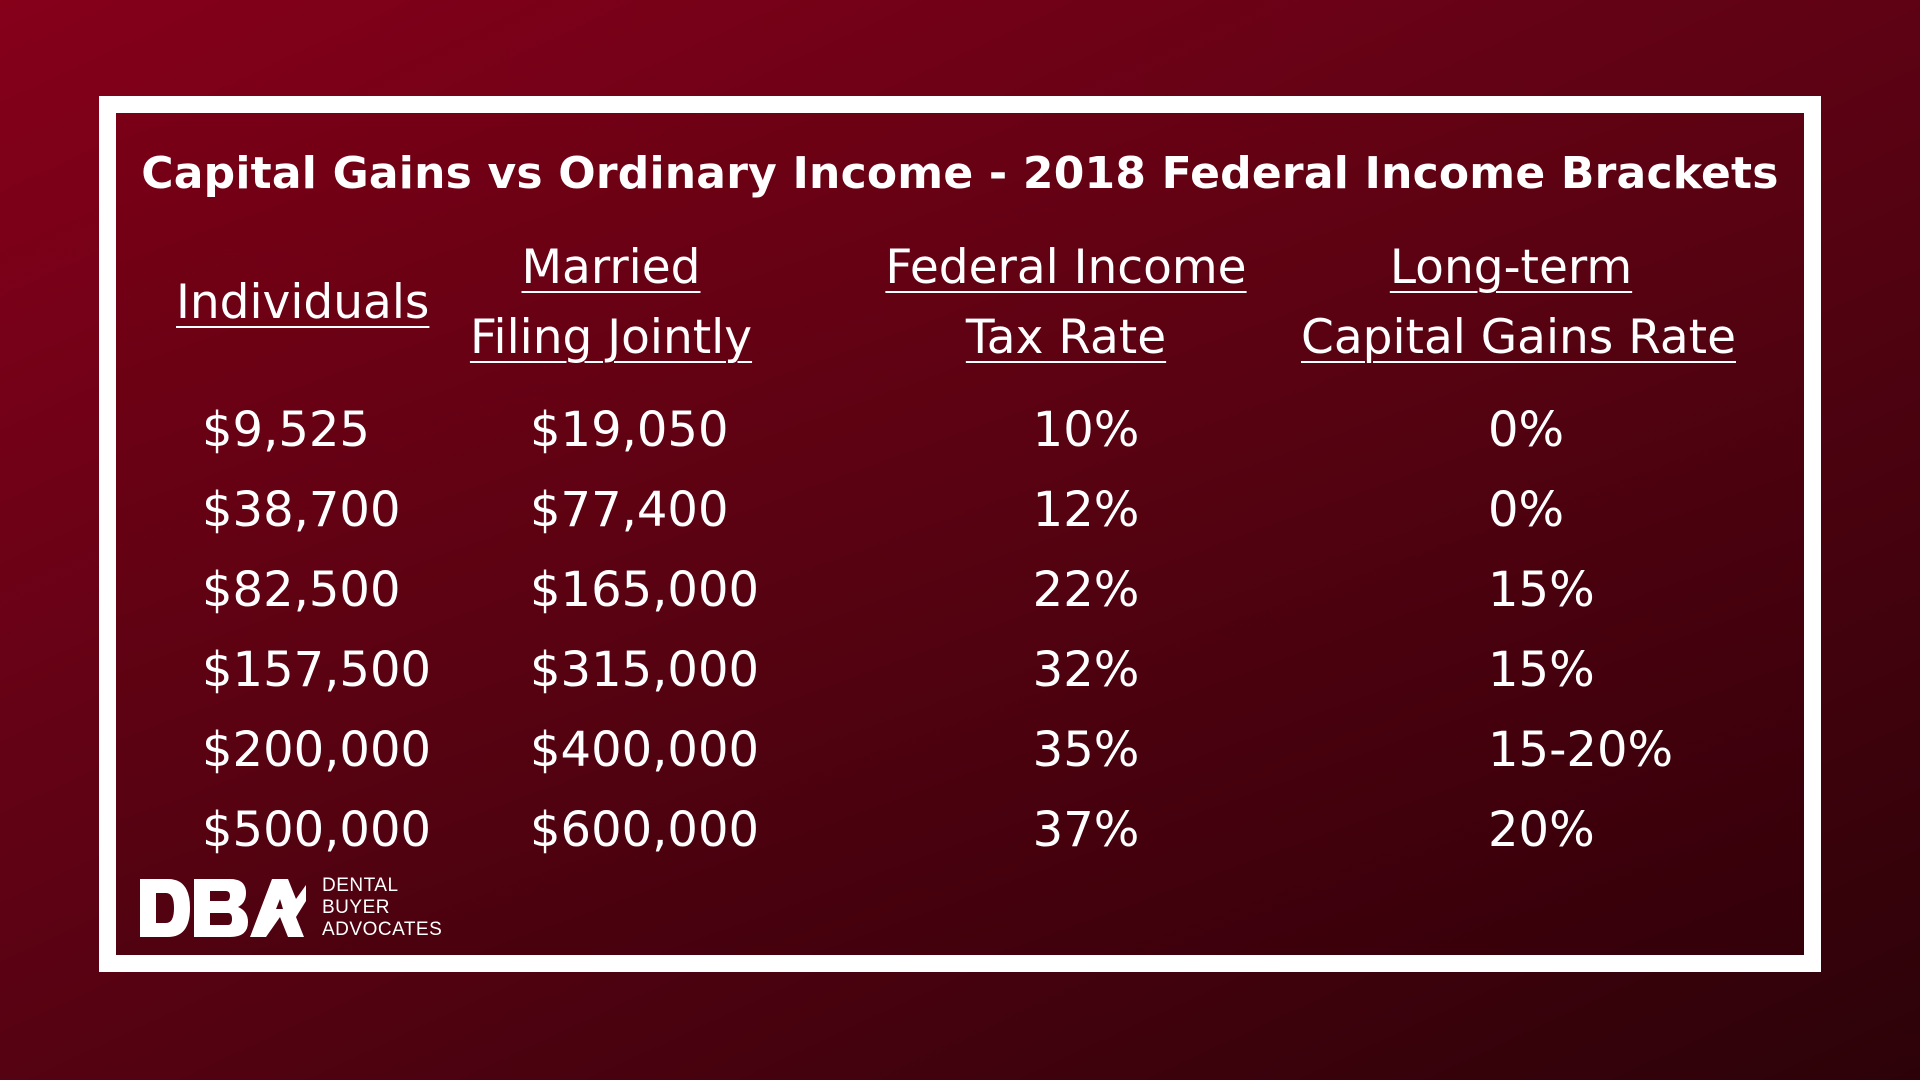 The image size is (1920, 1080). What do you see at coordinates (629, 430) in the screenshot?
I see `cell-married: $19,050` at bounding box center [629, 430].